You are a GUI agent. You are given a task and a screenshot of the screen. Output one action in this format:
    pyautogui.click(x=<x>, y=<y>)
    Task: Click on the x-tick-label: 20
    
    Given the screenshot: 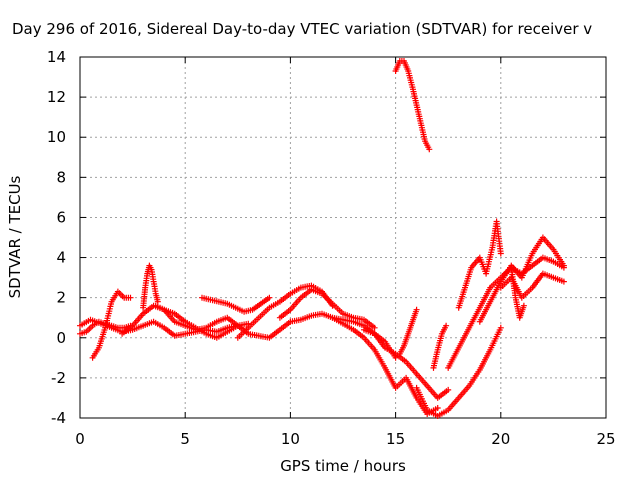 What is the action you would take?
    pyautogui.click(x=500, y=439)
    